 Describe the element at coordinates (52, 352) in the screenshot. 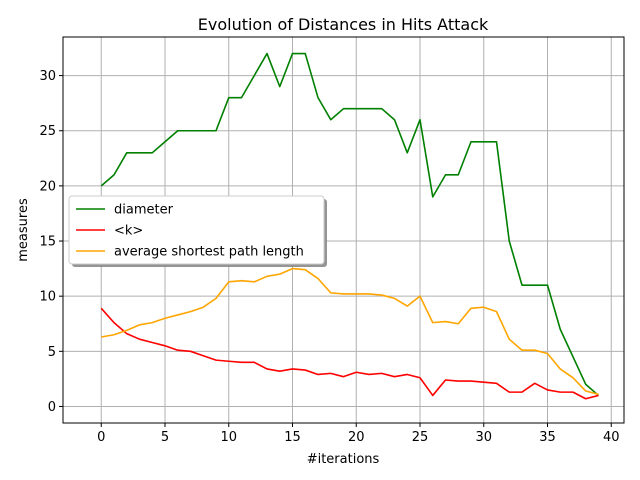

I see `y-tick-label: 5` at that location.